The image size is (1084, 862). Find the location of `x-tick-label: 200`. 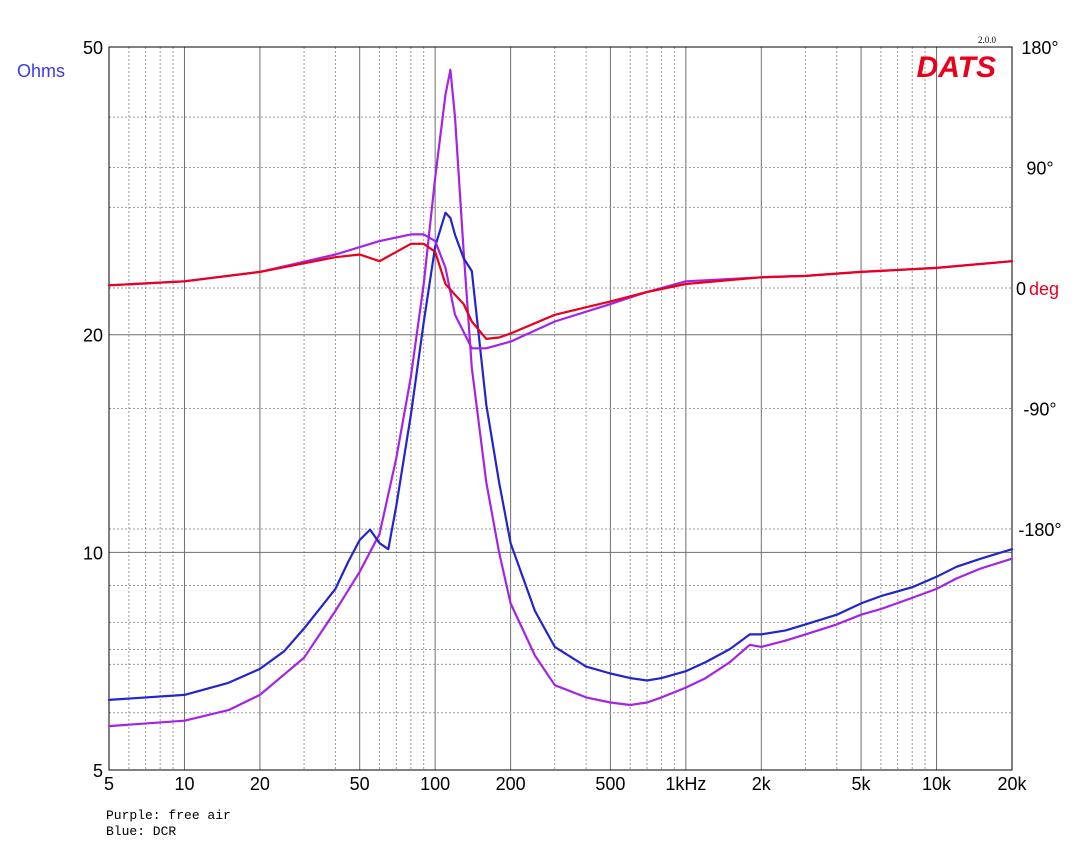

x-tick-label: 200 is located at coordinates (511, 784).